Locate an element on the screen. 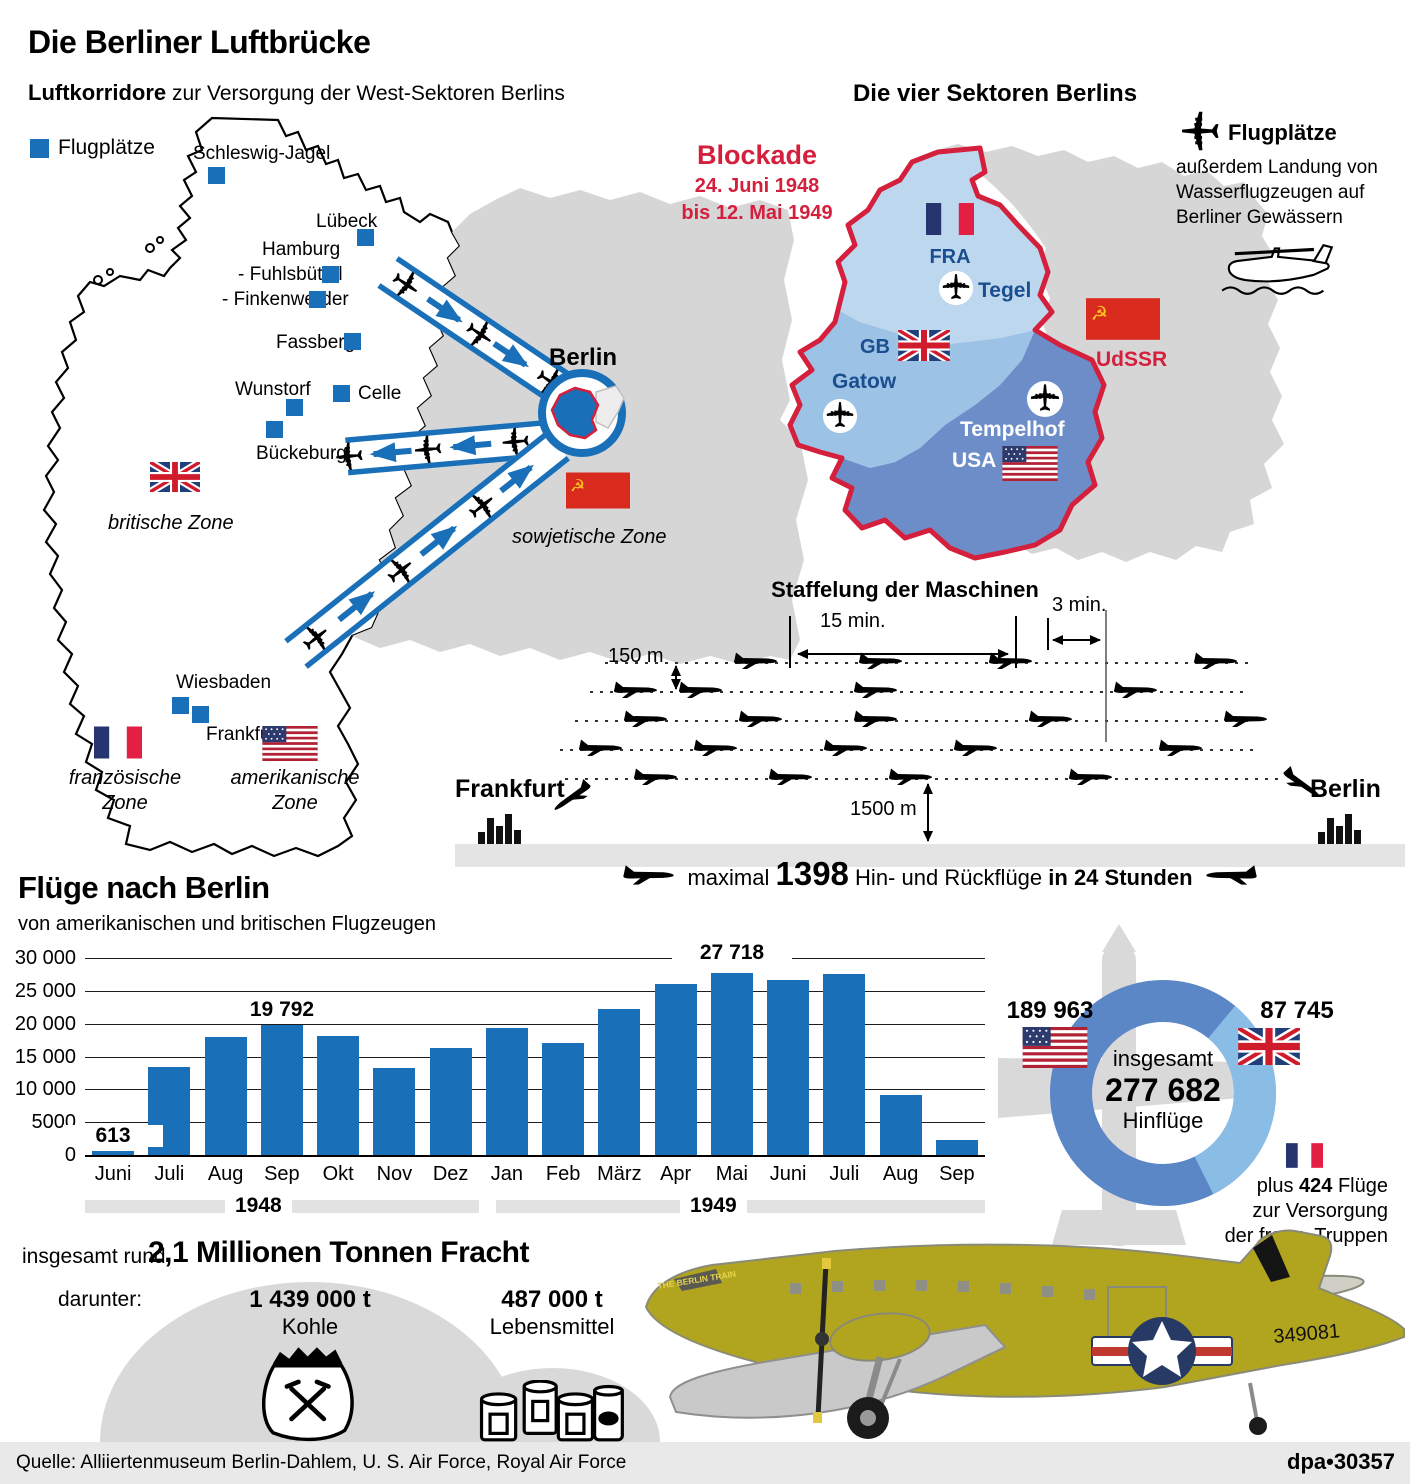 Image resolution: width=1410 pixels, height=1484 pixels. donut-segment-gb is located at coordinates (1163, 1093).